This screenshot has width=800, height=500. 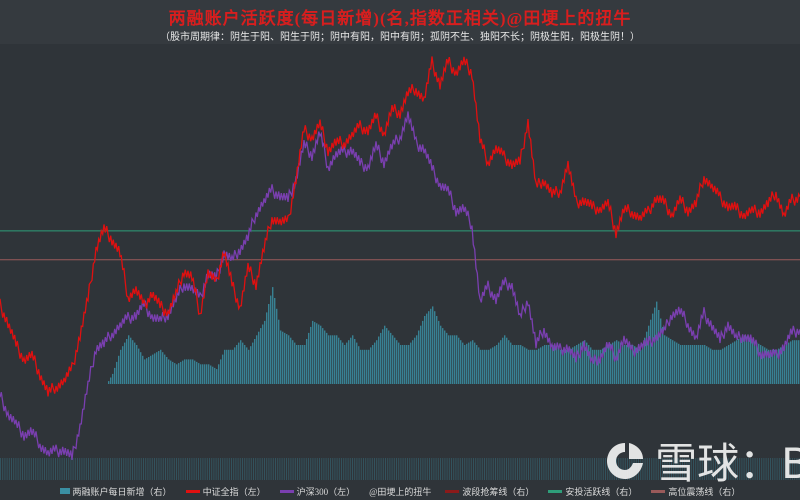 I want to click on legend-label: 高位震荡线（右）, so click(x=704, y=491).